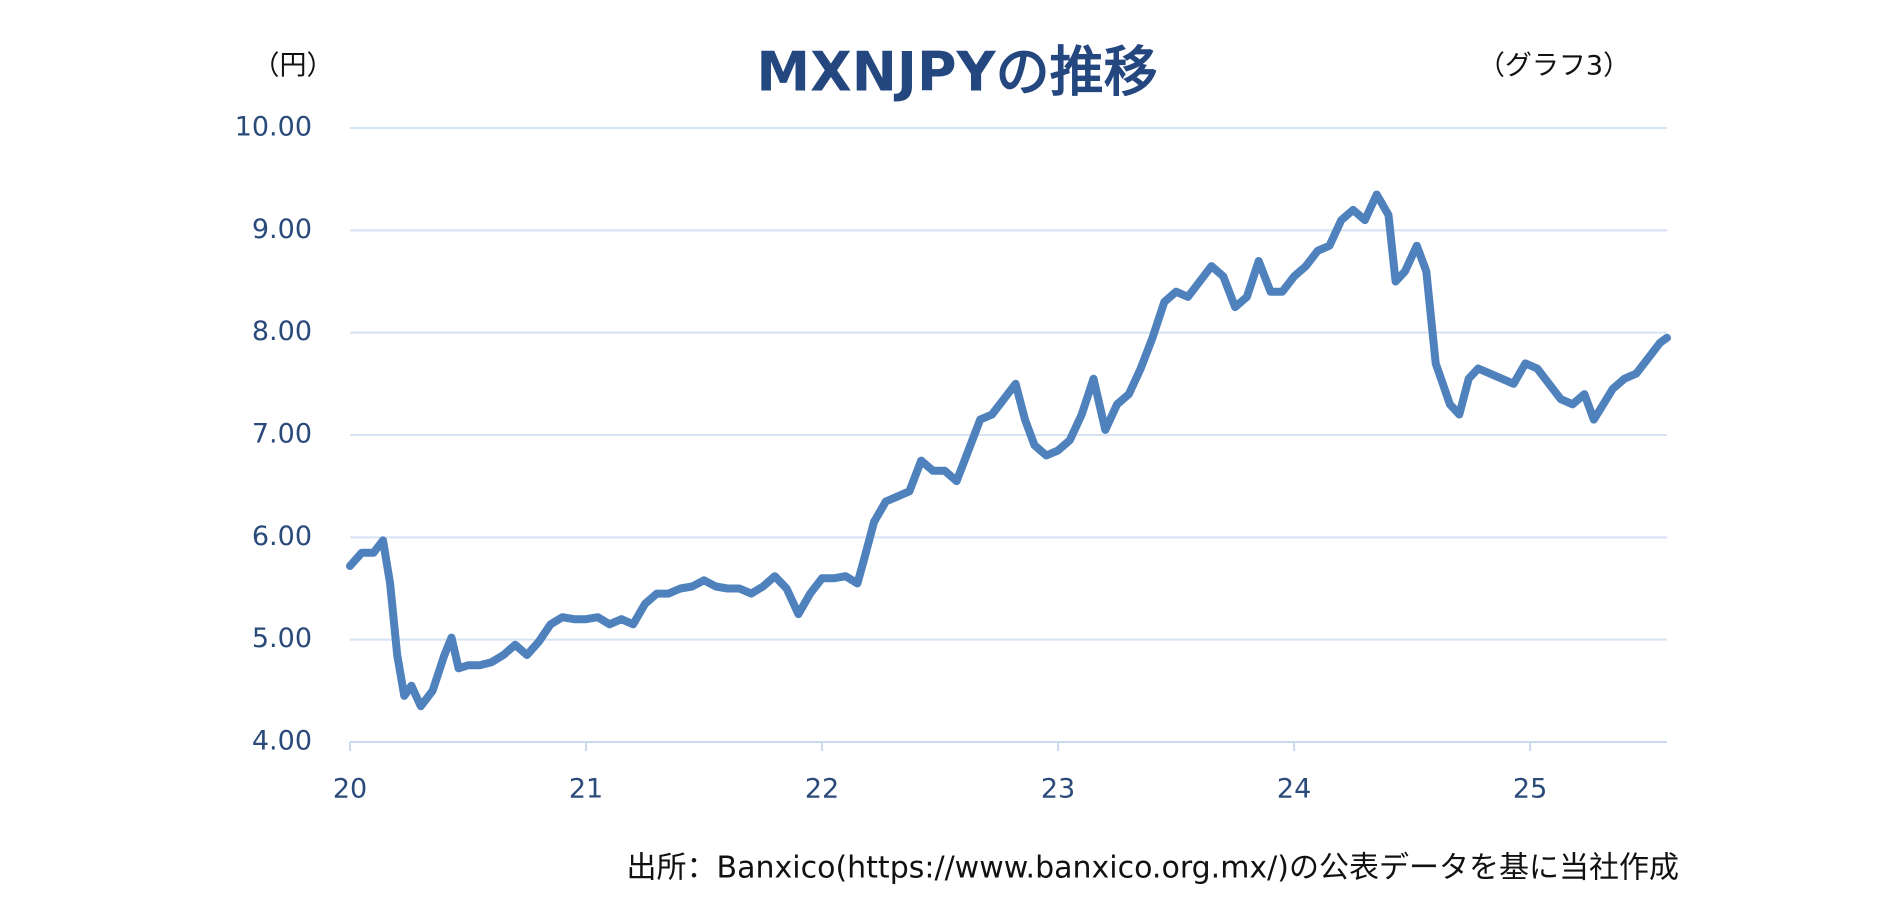 The height and width of the screenshot is (907, 1902). Describe the element at coordinates (956, 72) in the screenshot. I see `chart-title: MXNJPYの推移` at that location.